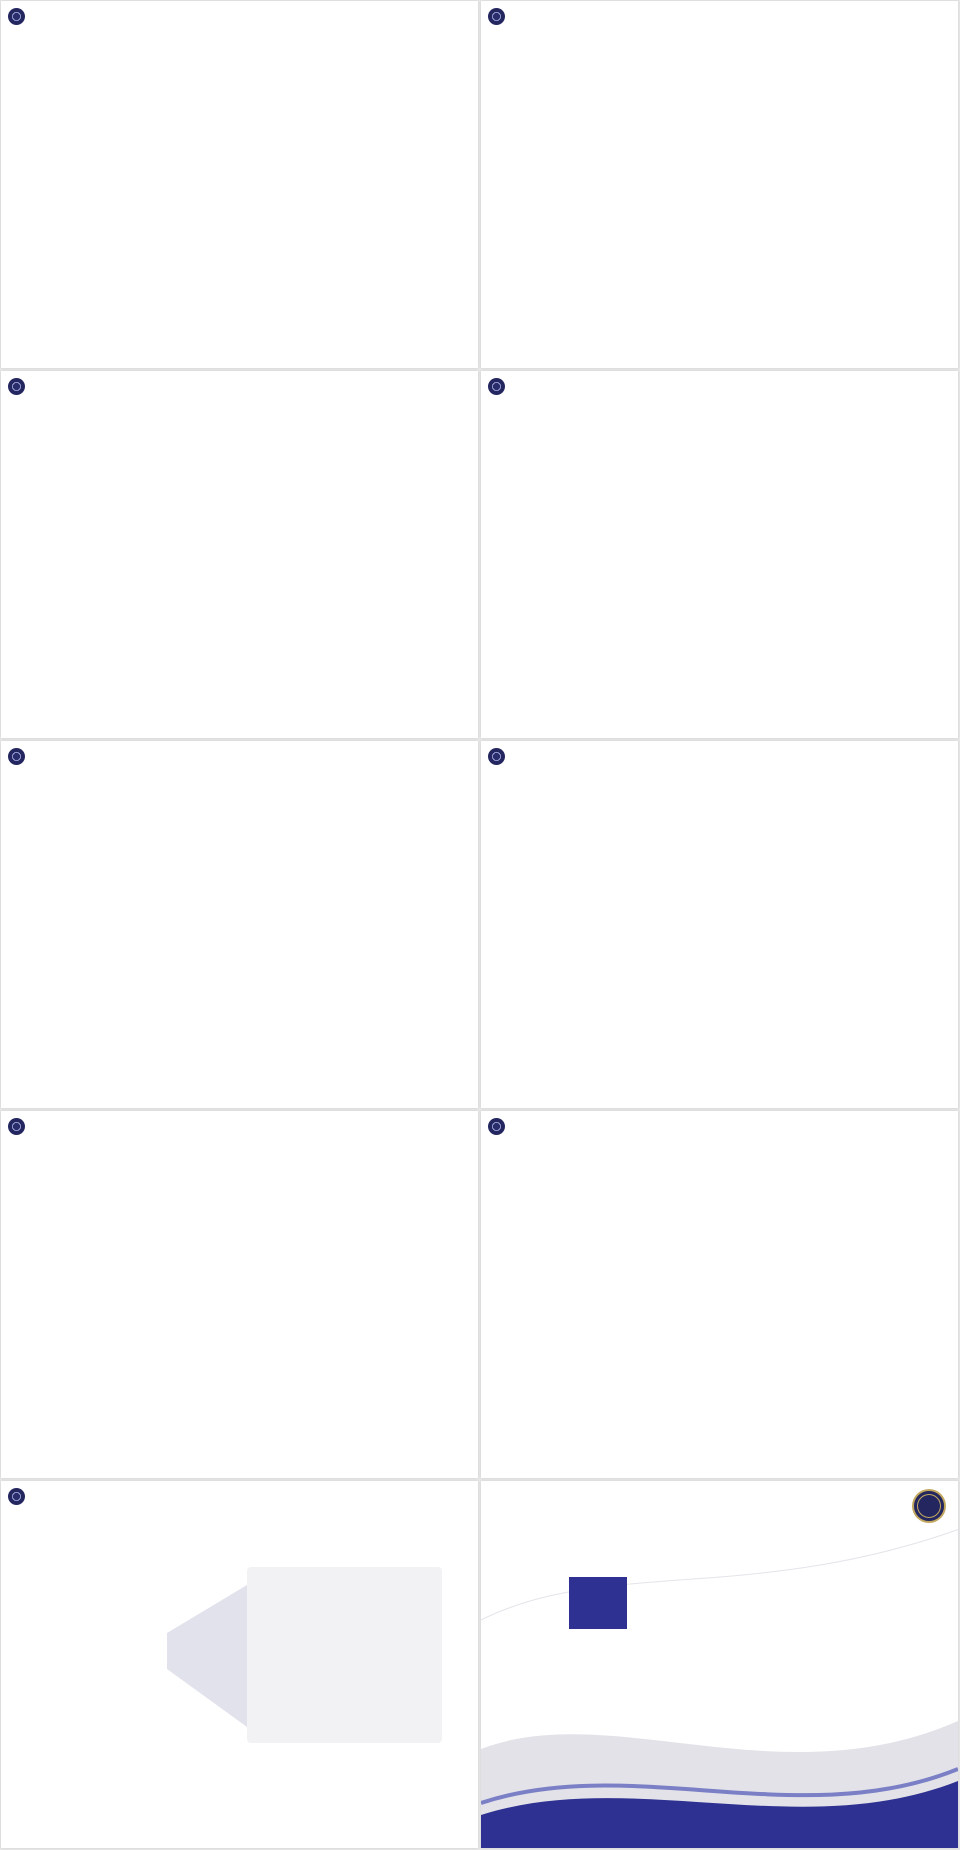 The image size is (960, 1850). Describe the element at coordinates (361, 537) in the screenshot. I see `monthly-sales-line-chart` at that location.